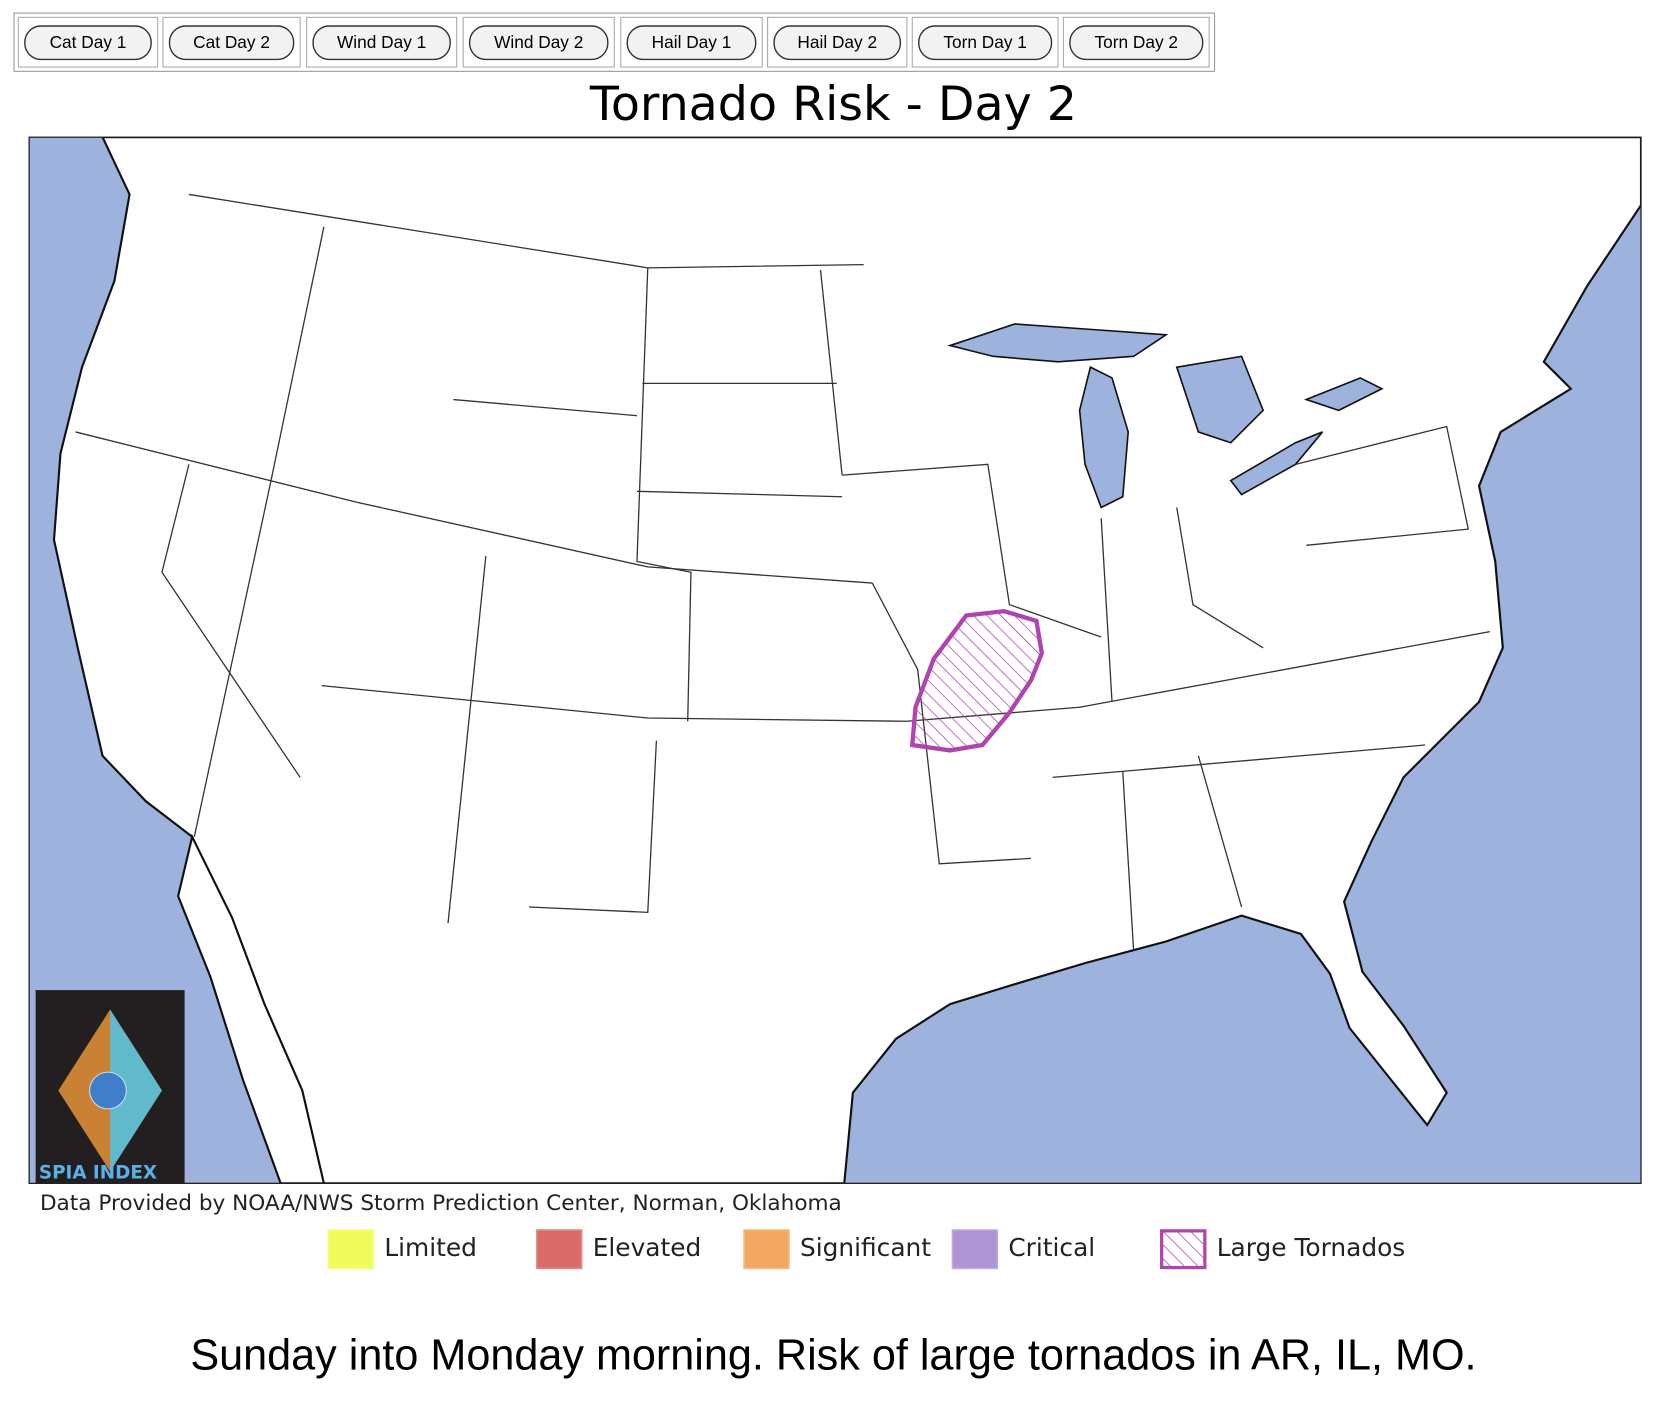 The height and width of the screenshot is (1408, 1668). Describe the element at coordinates (251, 1008) in the screenshot. I see `baja` at that location.